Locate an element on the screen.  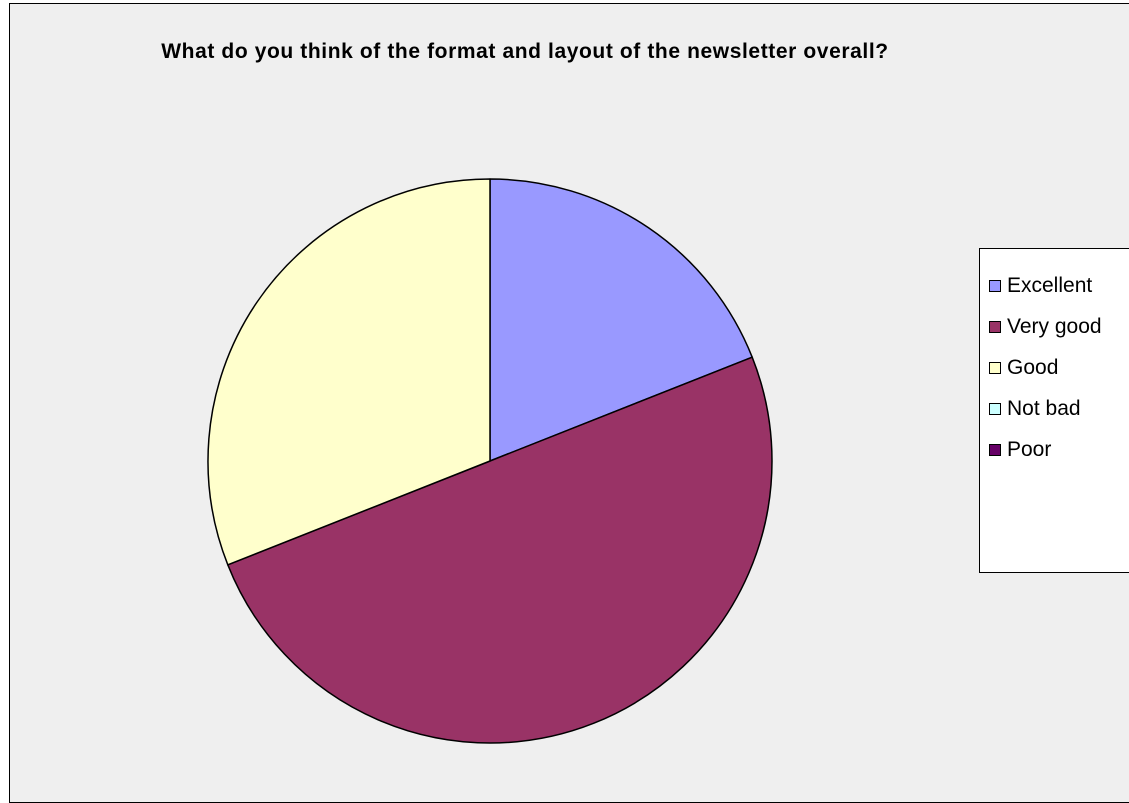
pie-slice-good is located at coordinates (349, 372).